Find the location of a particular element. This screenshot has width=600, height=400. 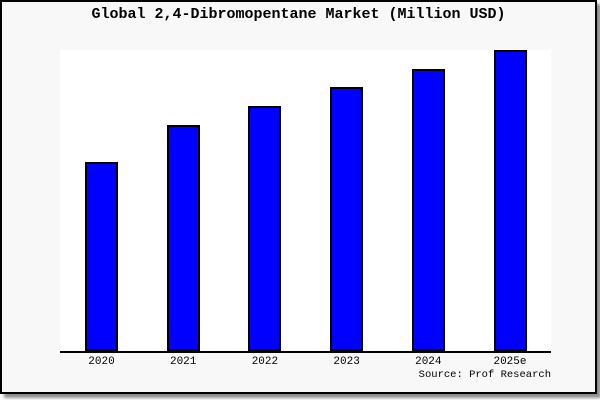

x-tick-label-2024: 2024 is located at coordinates (428, 362).